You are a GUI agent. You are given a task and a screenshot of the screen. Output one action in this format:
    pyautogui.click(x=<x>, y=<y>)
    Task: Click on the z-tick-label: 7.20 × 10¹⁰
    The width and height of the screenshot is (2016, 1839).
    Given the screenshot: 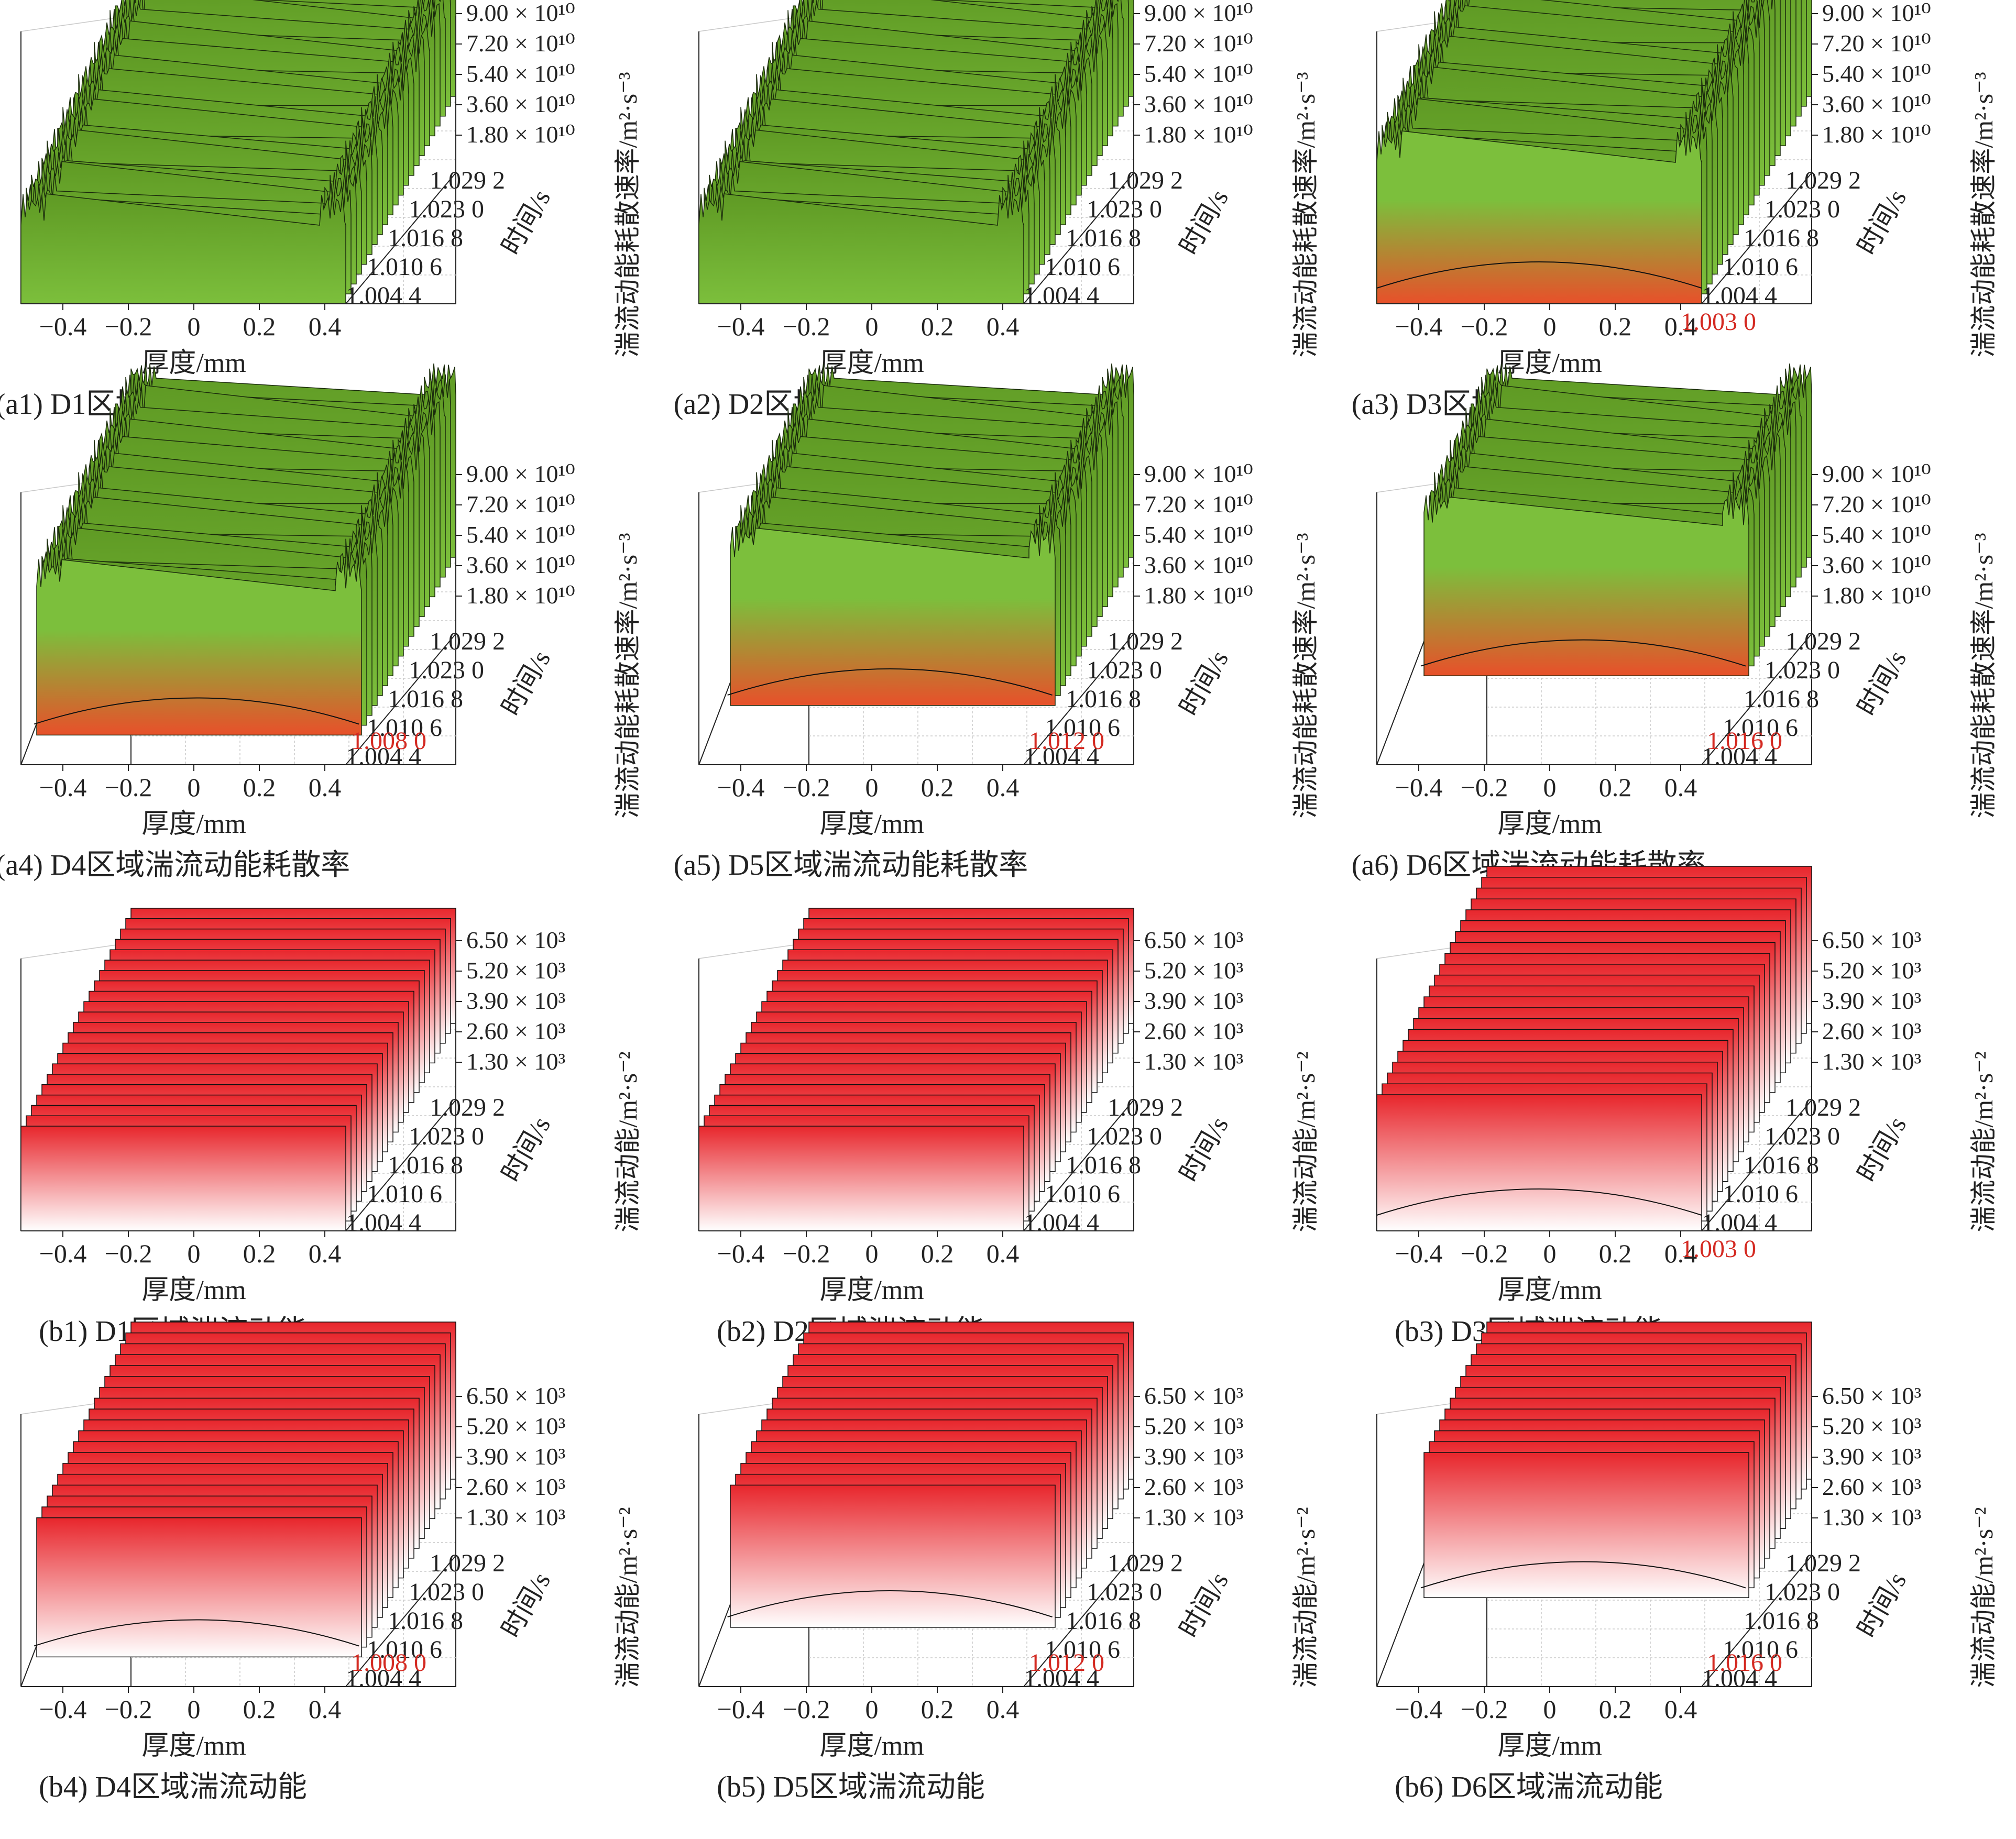 What is the action you would take?
    pyautogui.click(x=1877, y=43)
    